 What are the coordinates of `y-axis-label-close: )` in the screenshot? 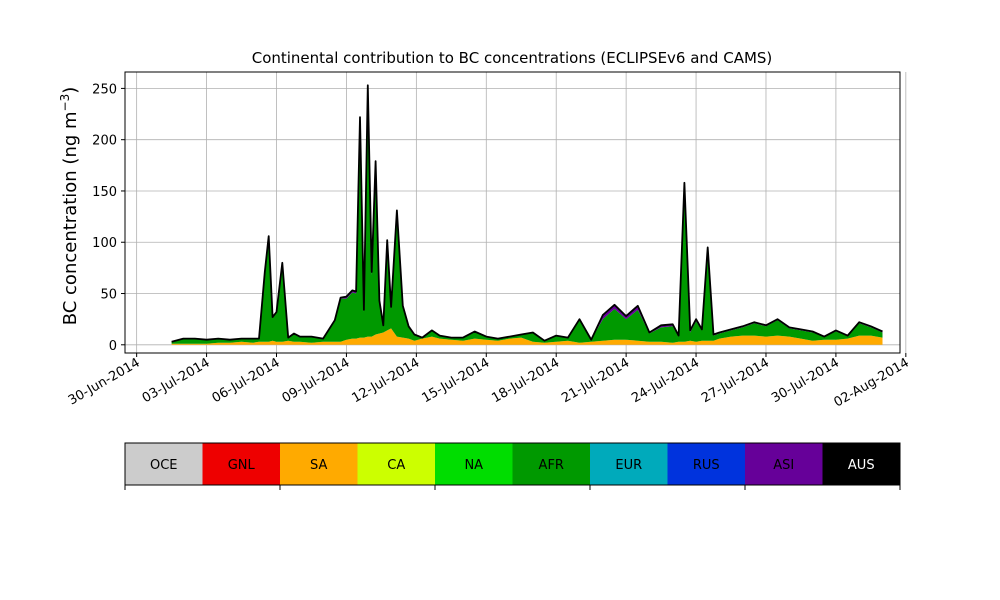 It's located at (70, 90).